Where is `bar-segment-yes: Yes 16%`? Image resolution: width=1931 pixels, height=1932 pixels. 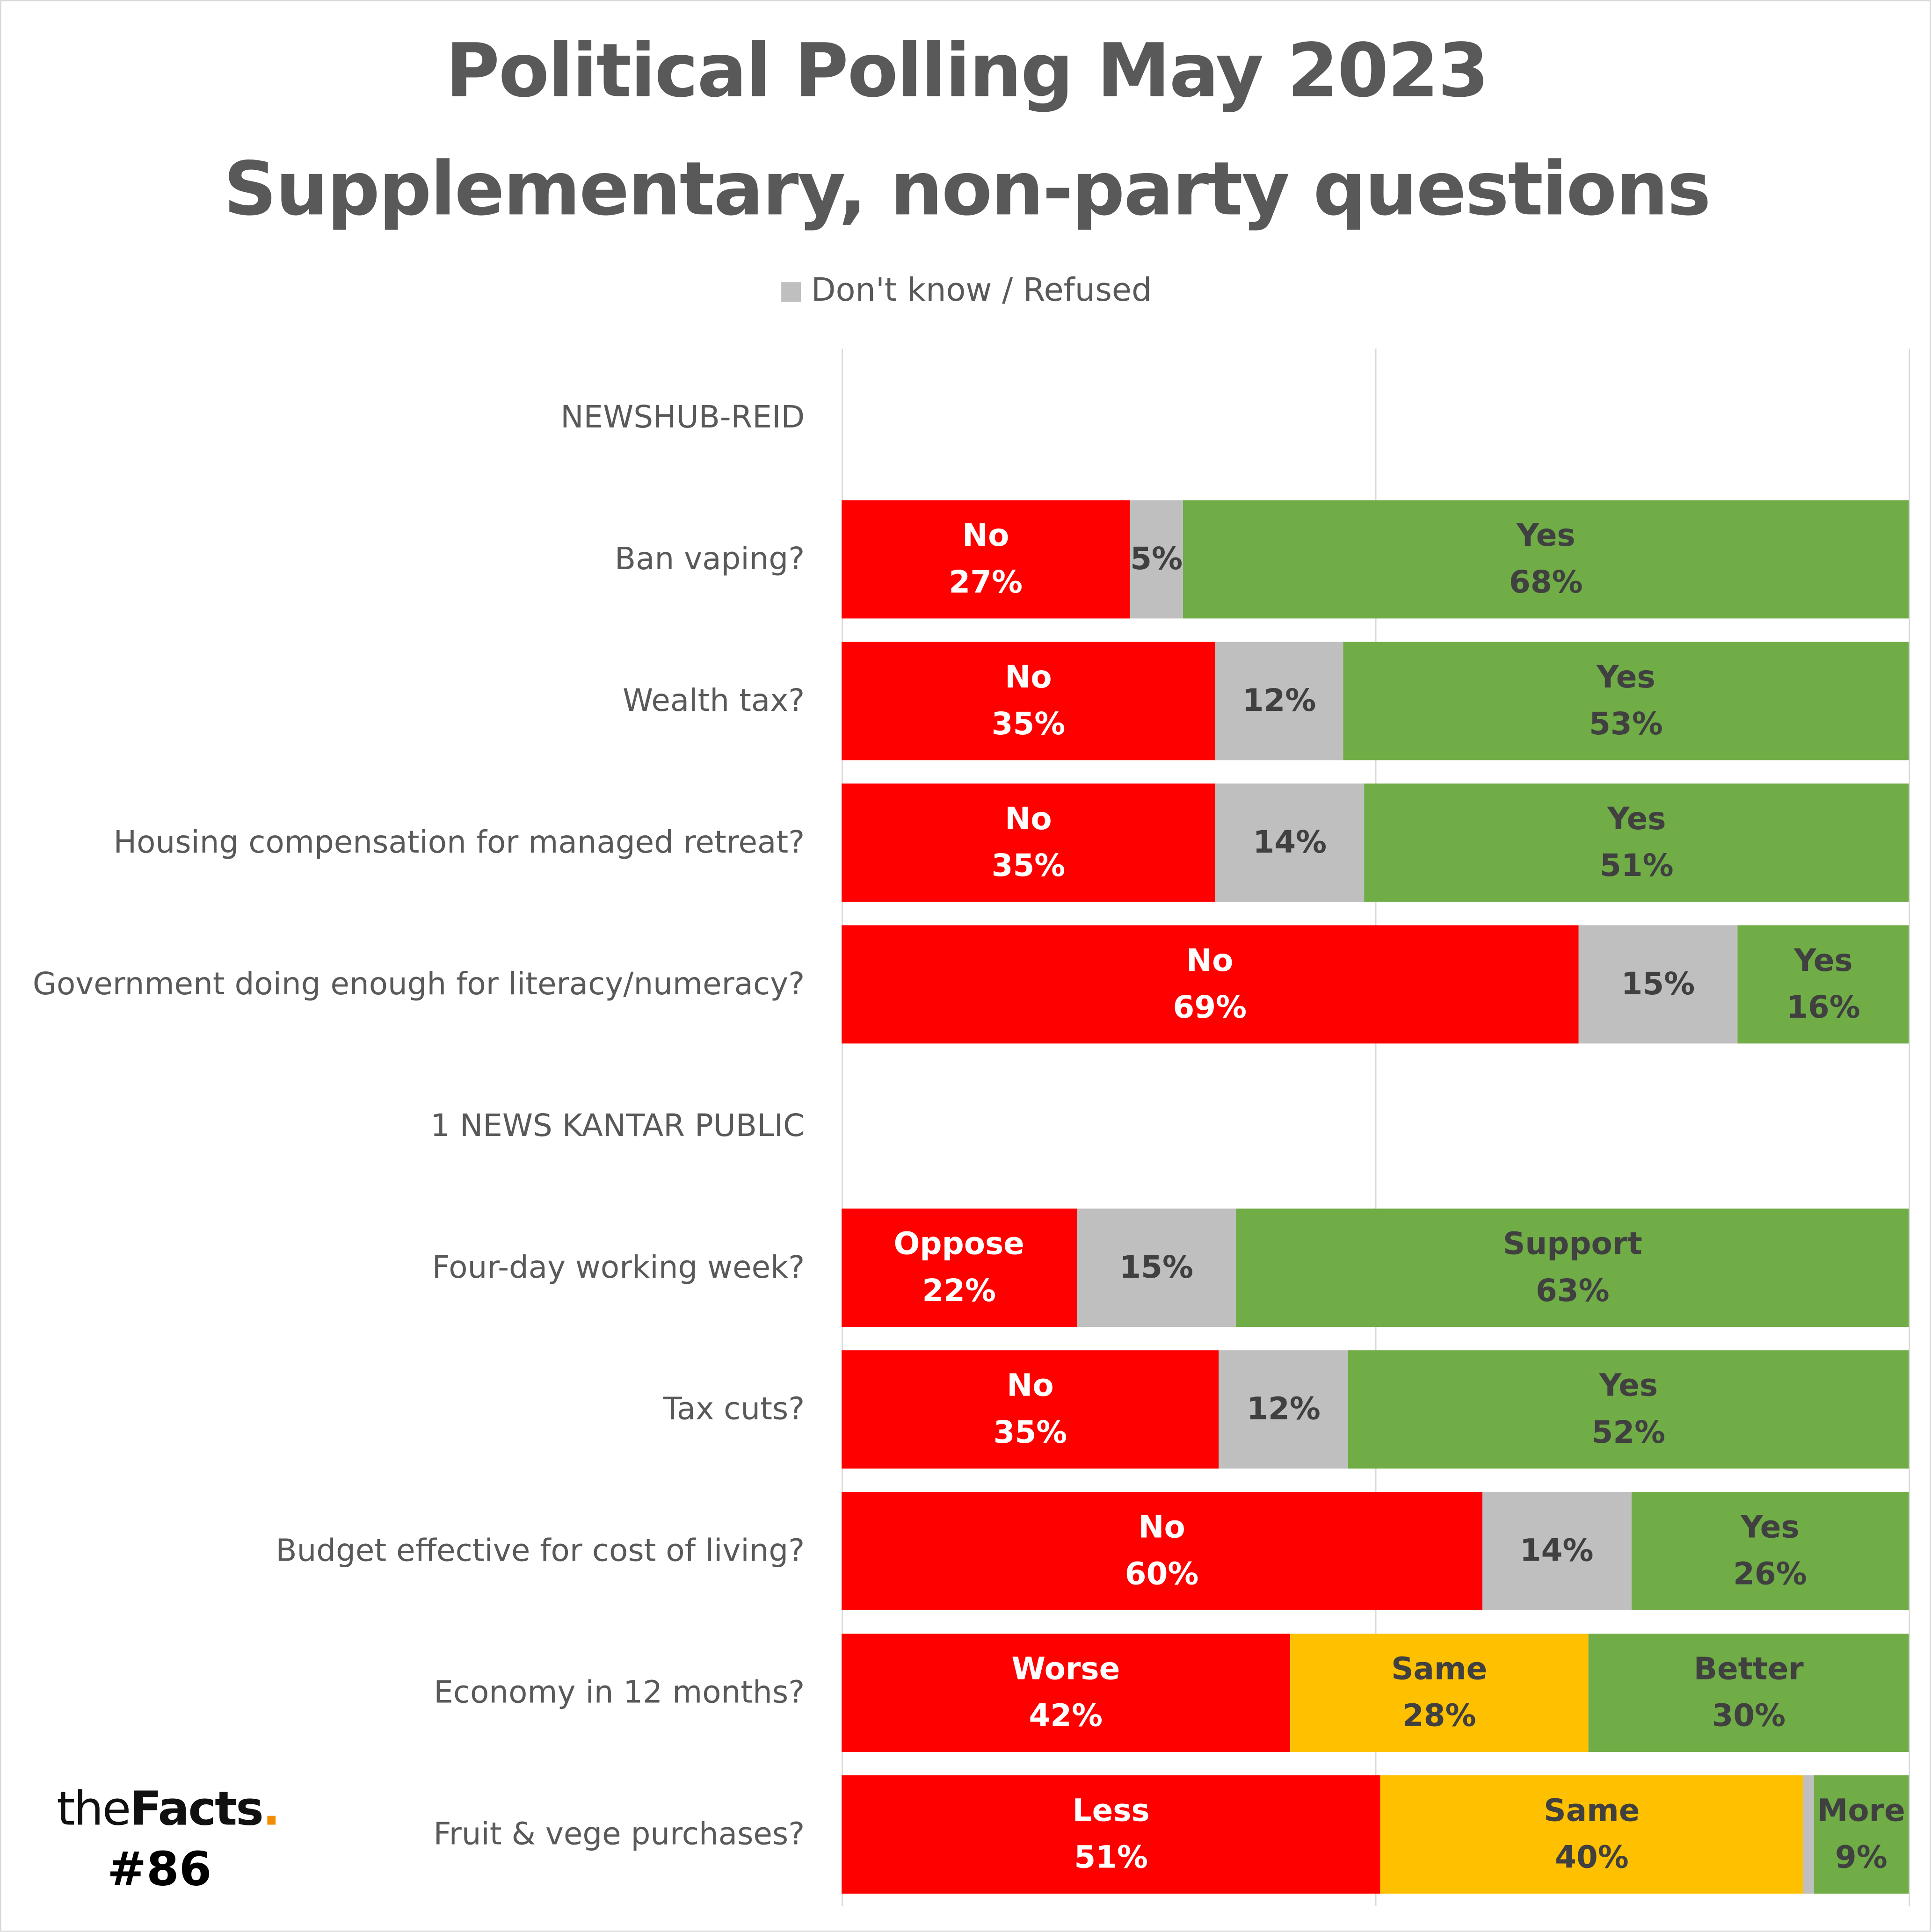
bar-segment-yes: Yes 16% is located at coordinates (1823, 985).